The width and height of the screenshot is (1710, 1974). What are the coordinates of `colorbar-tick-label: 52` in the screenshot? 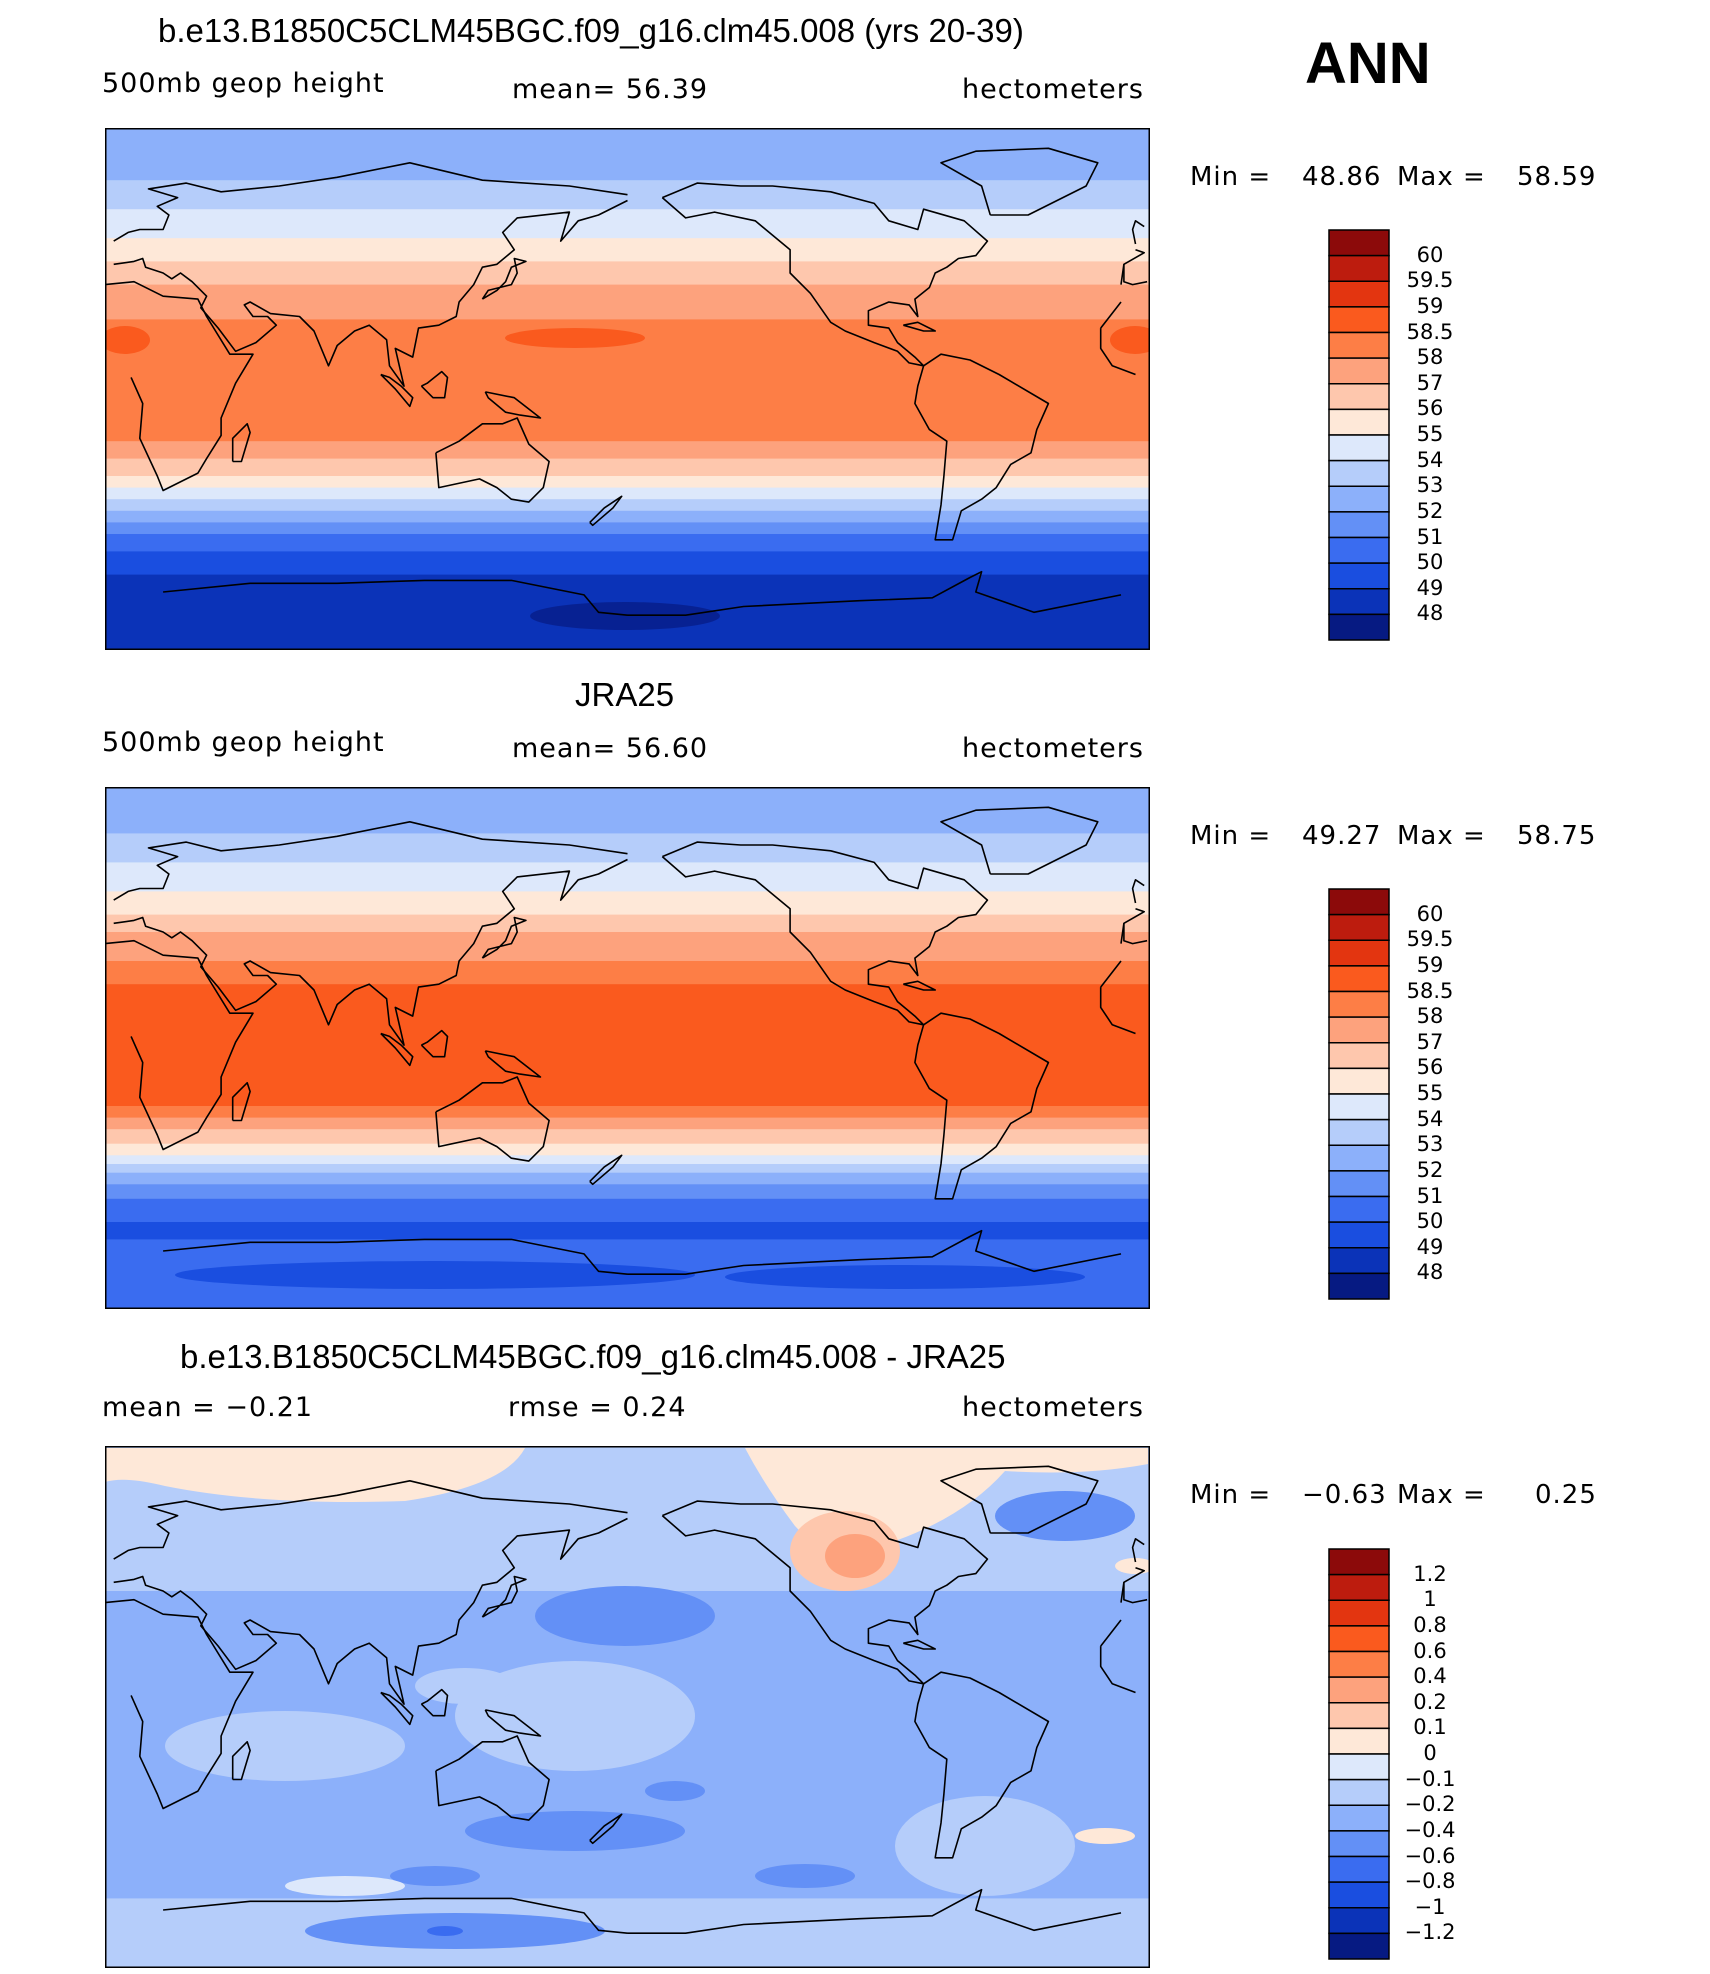 It's located at (1430, 1169).